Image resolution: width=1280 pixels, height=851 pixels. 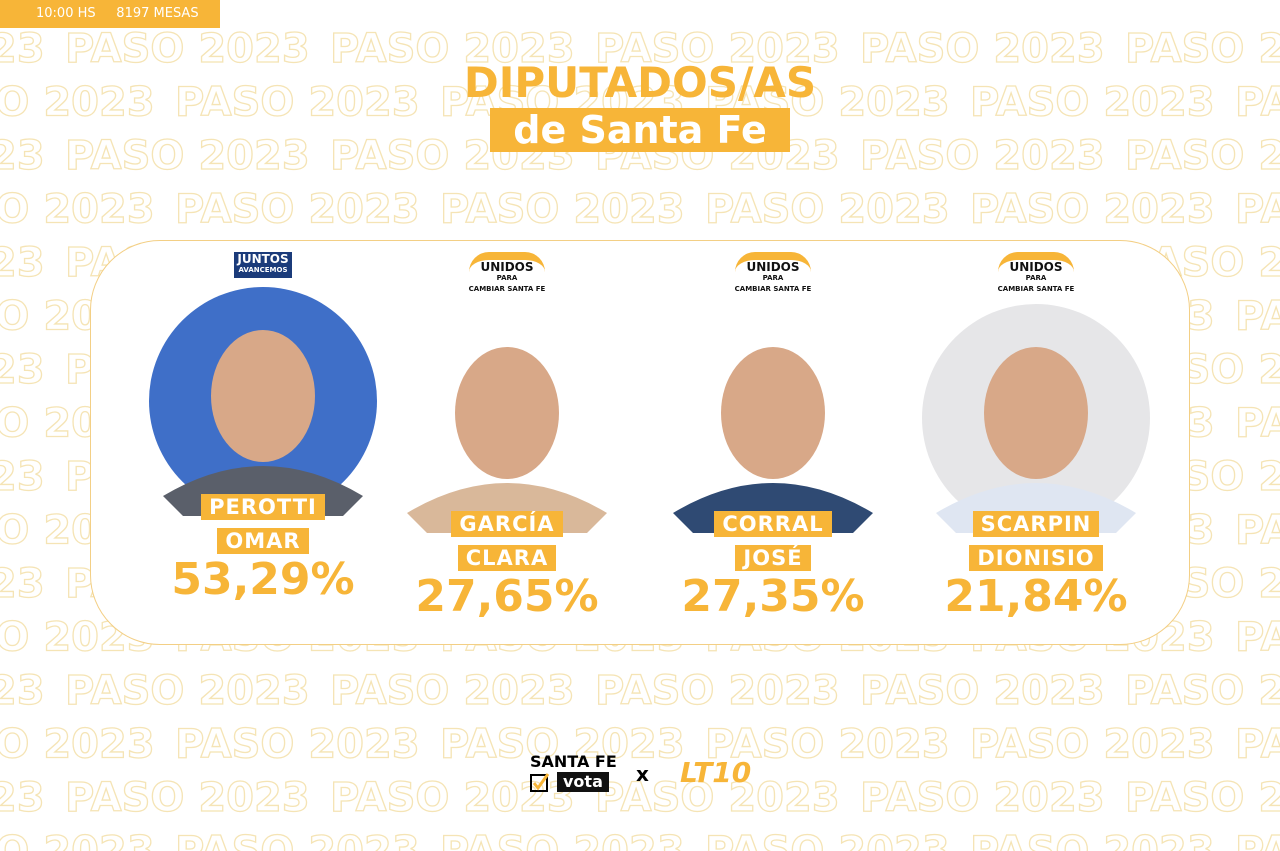 What do you see at coordinates (110, 14) in the screenshot?
I see `header-badge: 10:00 HS 8197 MESAS` at bounding box center [110, 14].